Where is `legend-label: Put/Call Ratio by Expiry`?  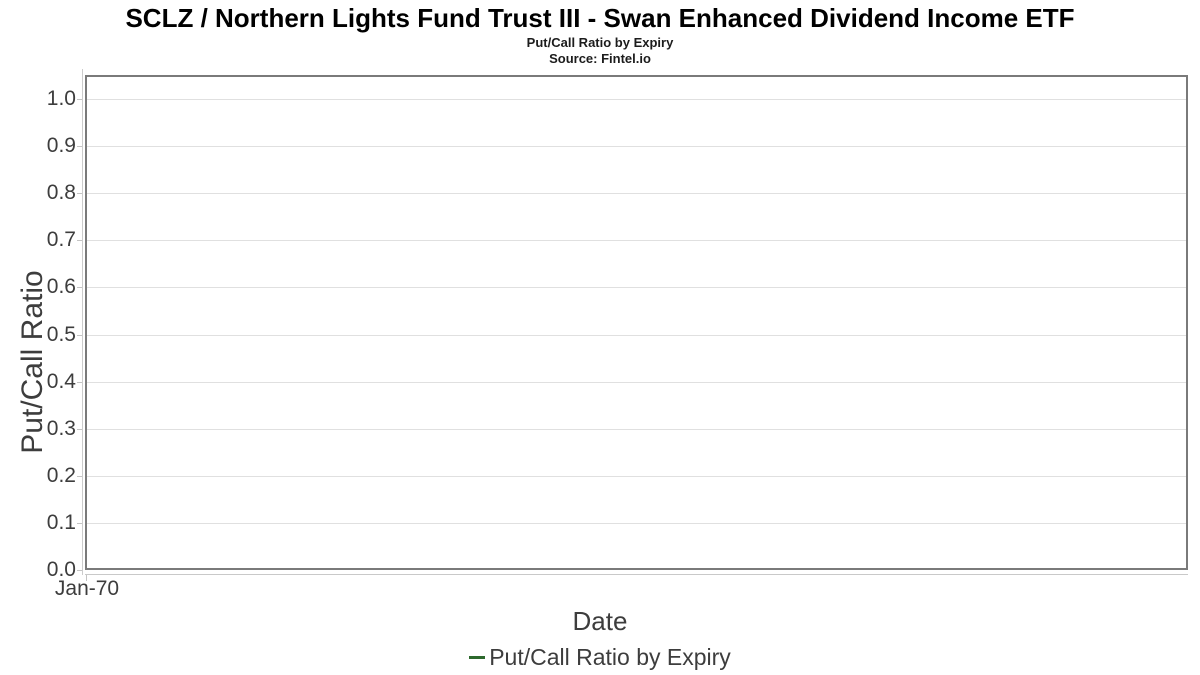
legend-label: Put/Call Ratio by Expiry is located at coordinates (610, 657).